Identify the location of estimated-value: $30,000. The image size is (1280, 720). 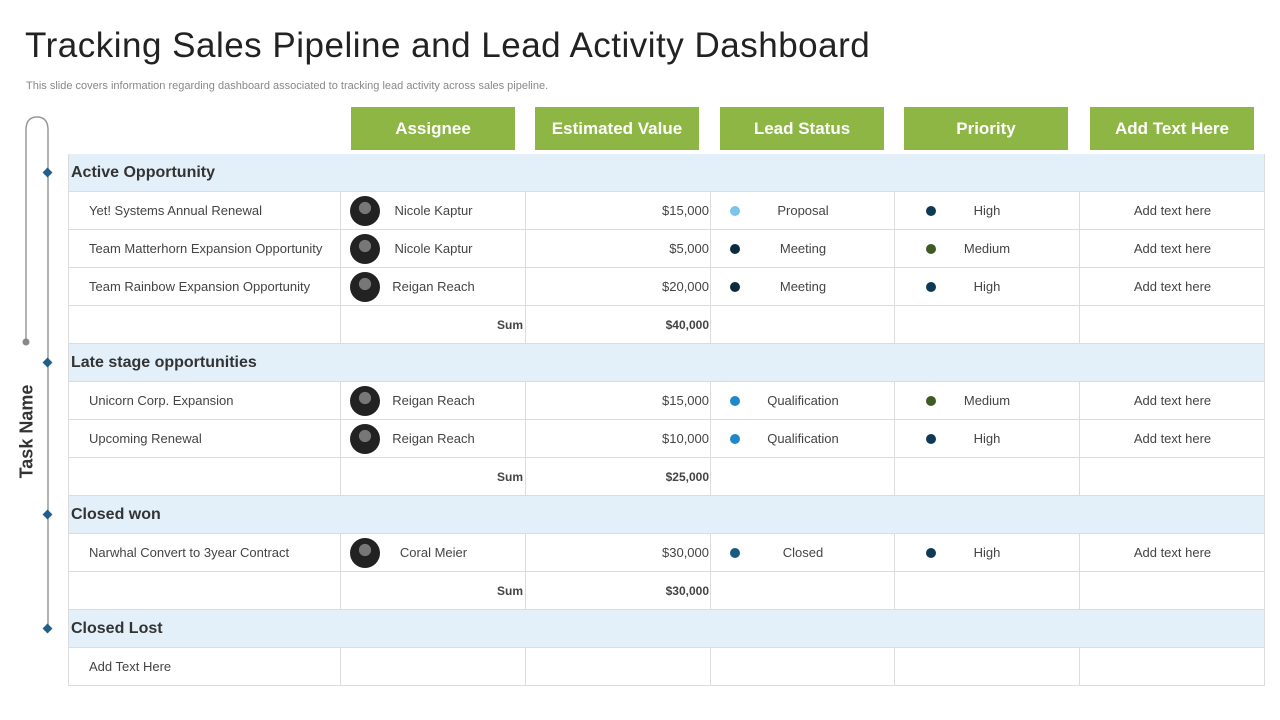
(685, 552).